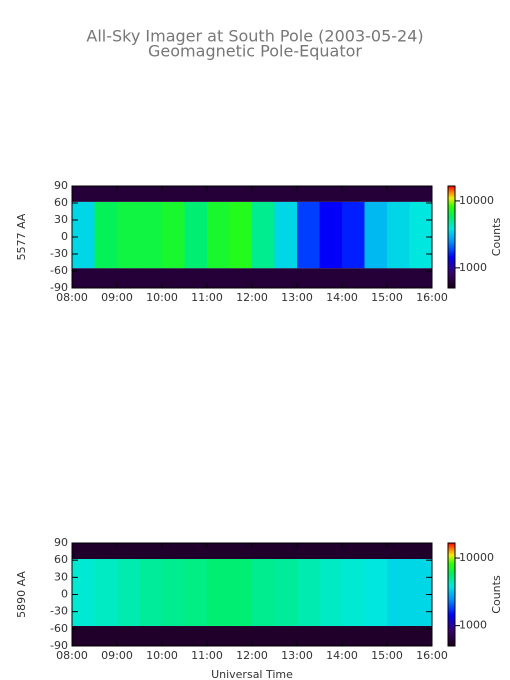  Describe the element at coordinates (162, 655) in the screenshot. I see `x-tick-label: 10:00` at that location.